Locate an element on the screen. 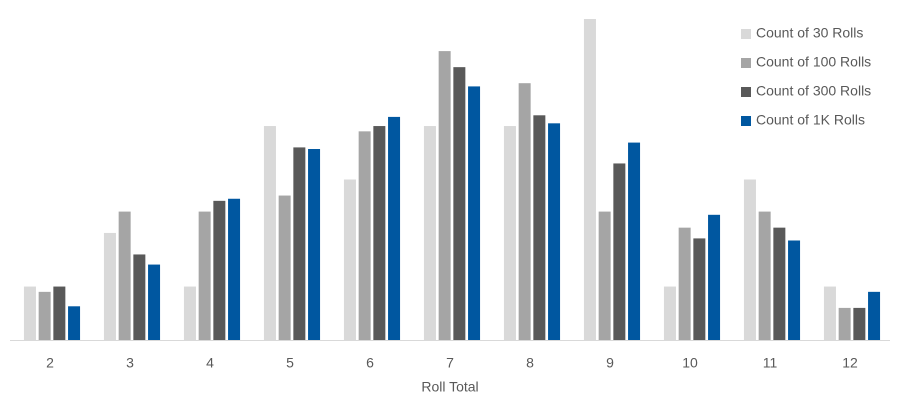  x-tick-label: 2 is located at coordinates (50, 363).